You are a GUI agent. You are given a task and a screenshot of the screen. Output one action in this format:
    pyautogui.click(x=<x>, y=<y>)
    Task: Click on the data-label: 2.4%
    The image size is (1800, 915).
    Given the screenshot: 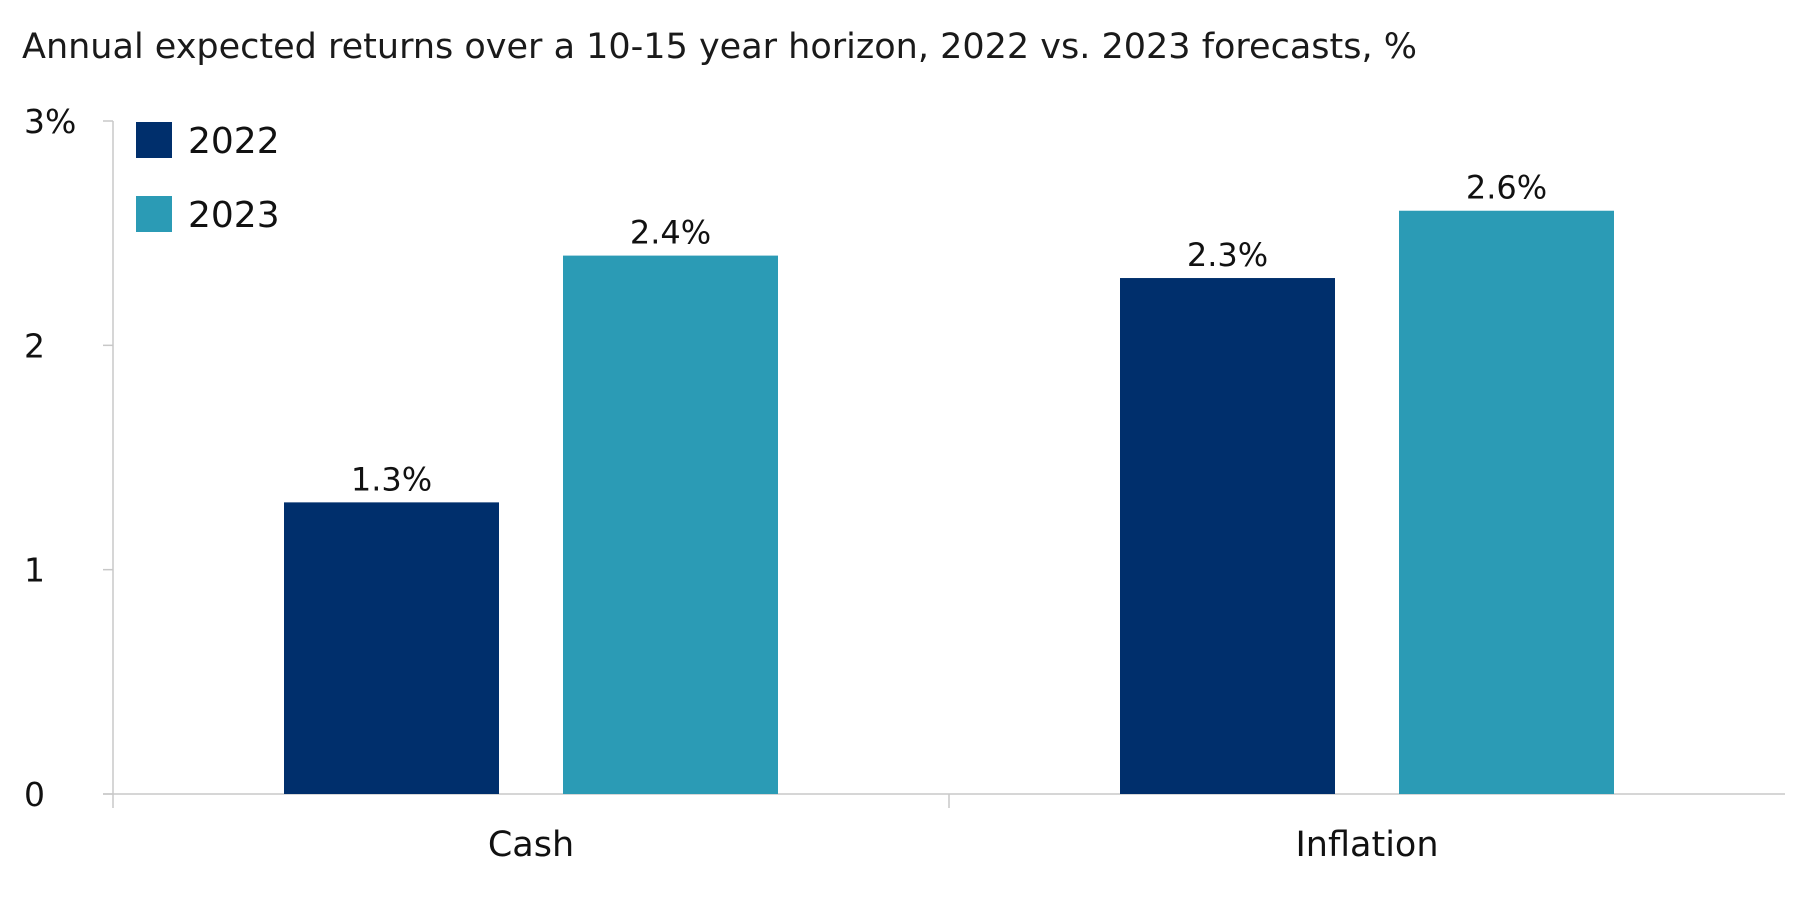 What is the action you would take?
    pyautogui.click(x=670, y=233)
    